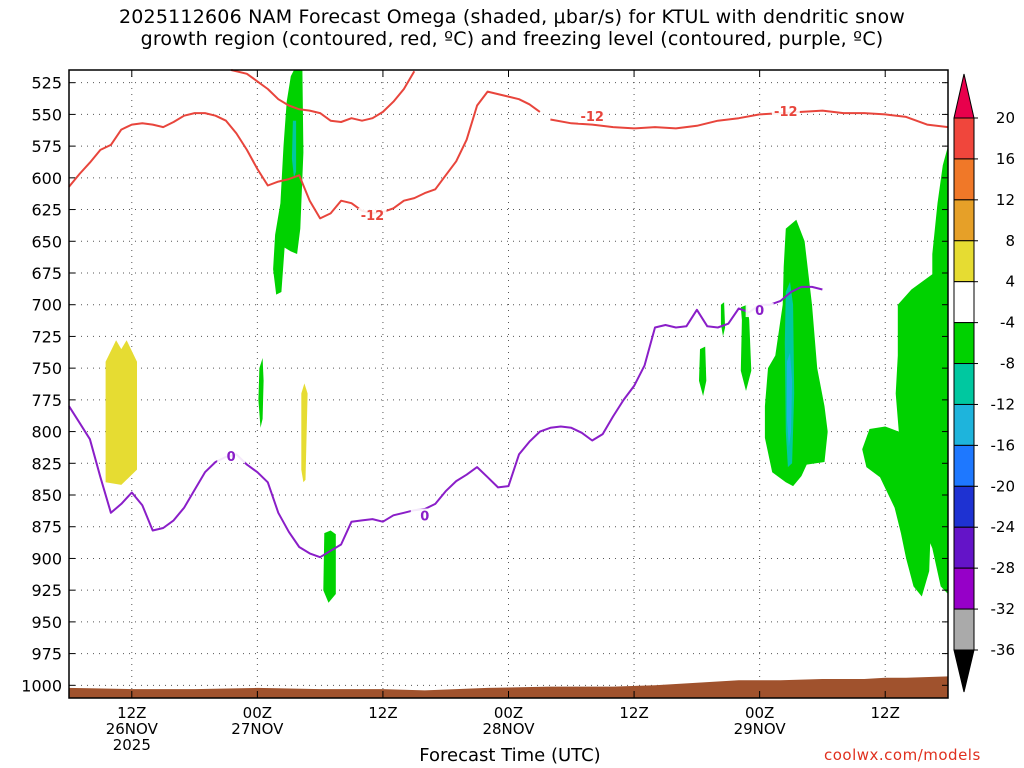 Image resolution: width=1024 pixels, height=768 pixels. Describe the element at coordinates (46, 463) in the screenshot. I see `y-tick-label: 825` at that location.